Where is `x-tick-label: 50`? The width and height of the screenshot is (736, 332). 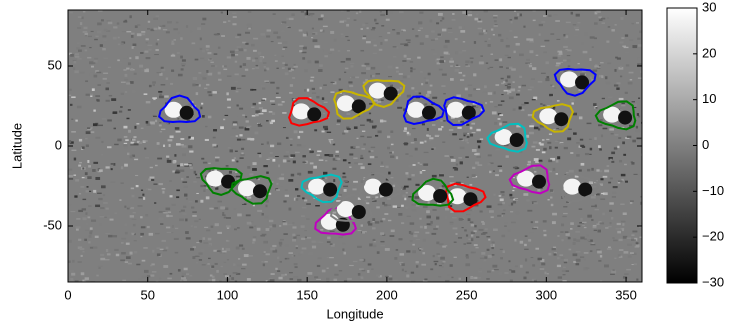 x-tick-label: 50 is located at coordinates (147, 294).